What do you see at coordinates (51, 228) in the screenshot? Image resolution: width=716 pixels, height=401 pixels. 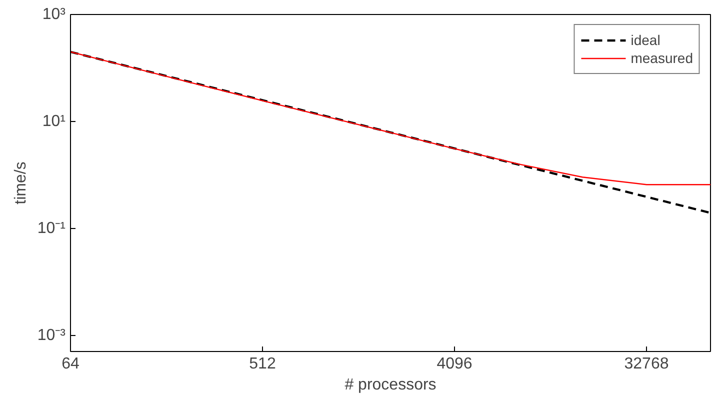 I see `y-tick-label: 10⁻¹` at bounding box center [51, 228].